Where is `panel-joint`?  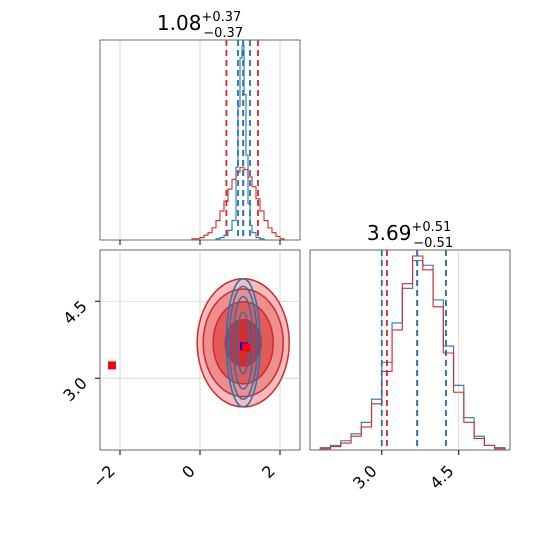 panel-joint is located at coordinates (200, 350).